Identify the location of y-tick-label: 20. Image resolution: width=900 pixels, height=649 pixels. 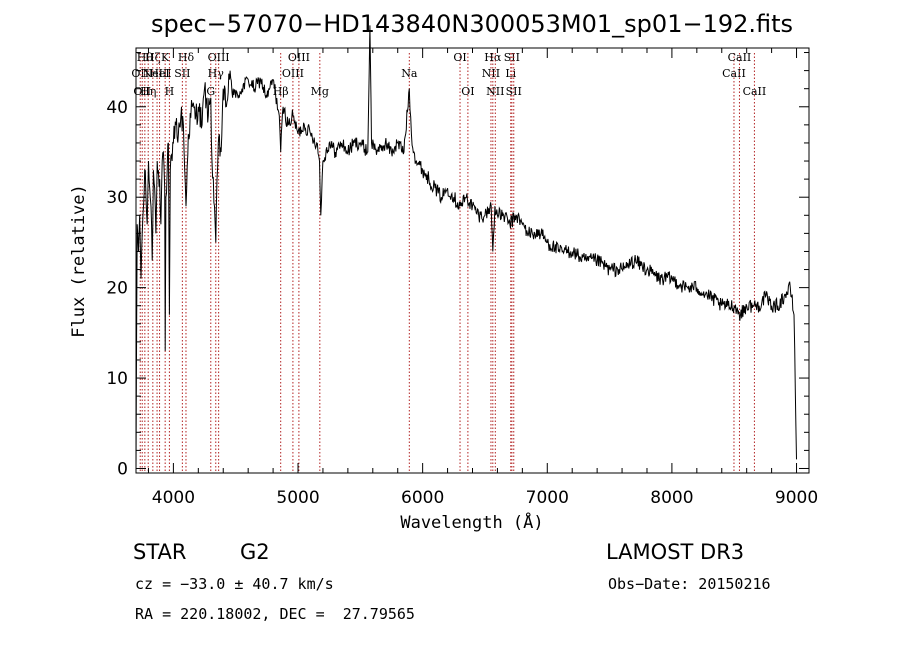
(117, 289).